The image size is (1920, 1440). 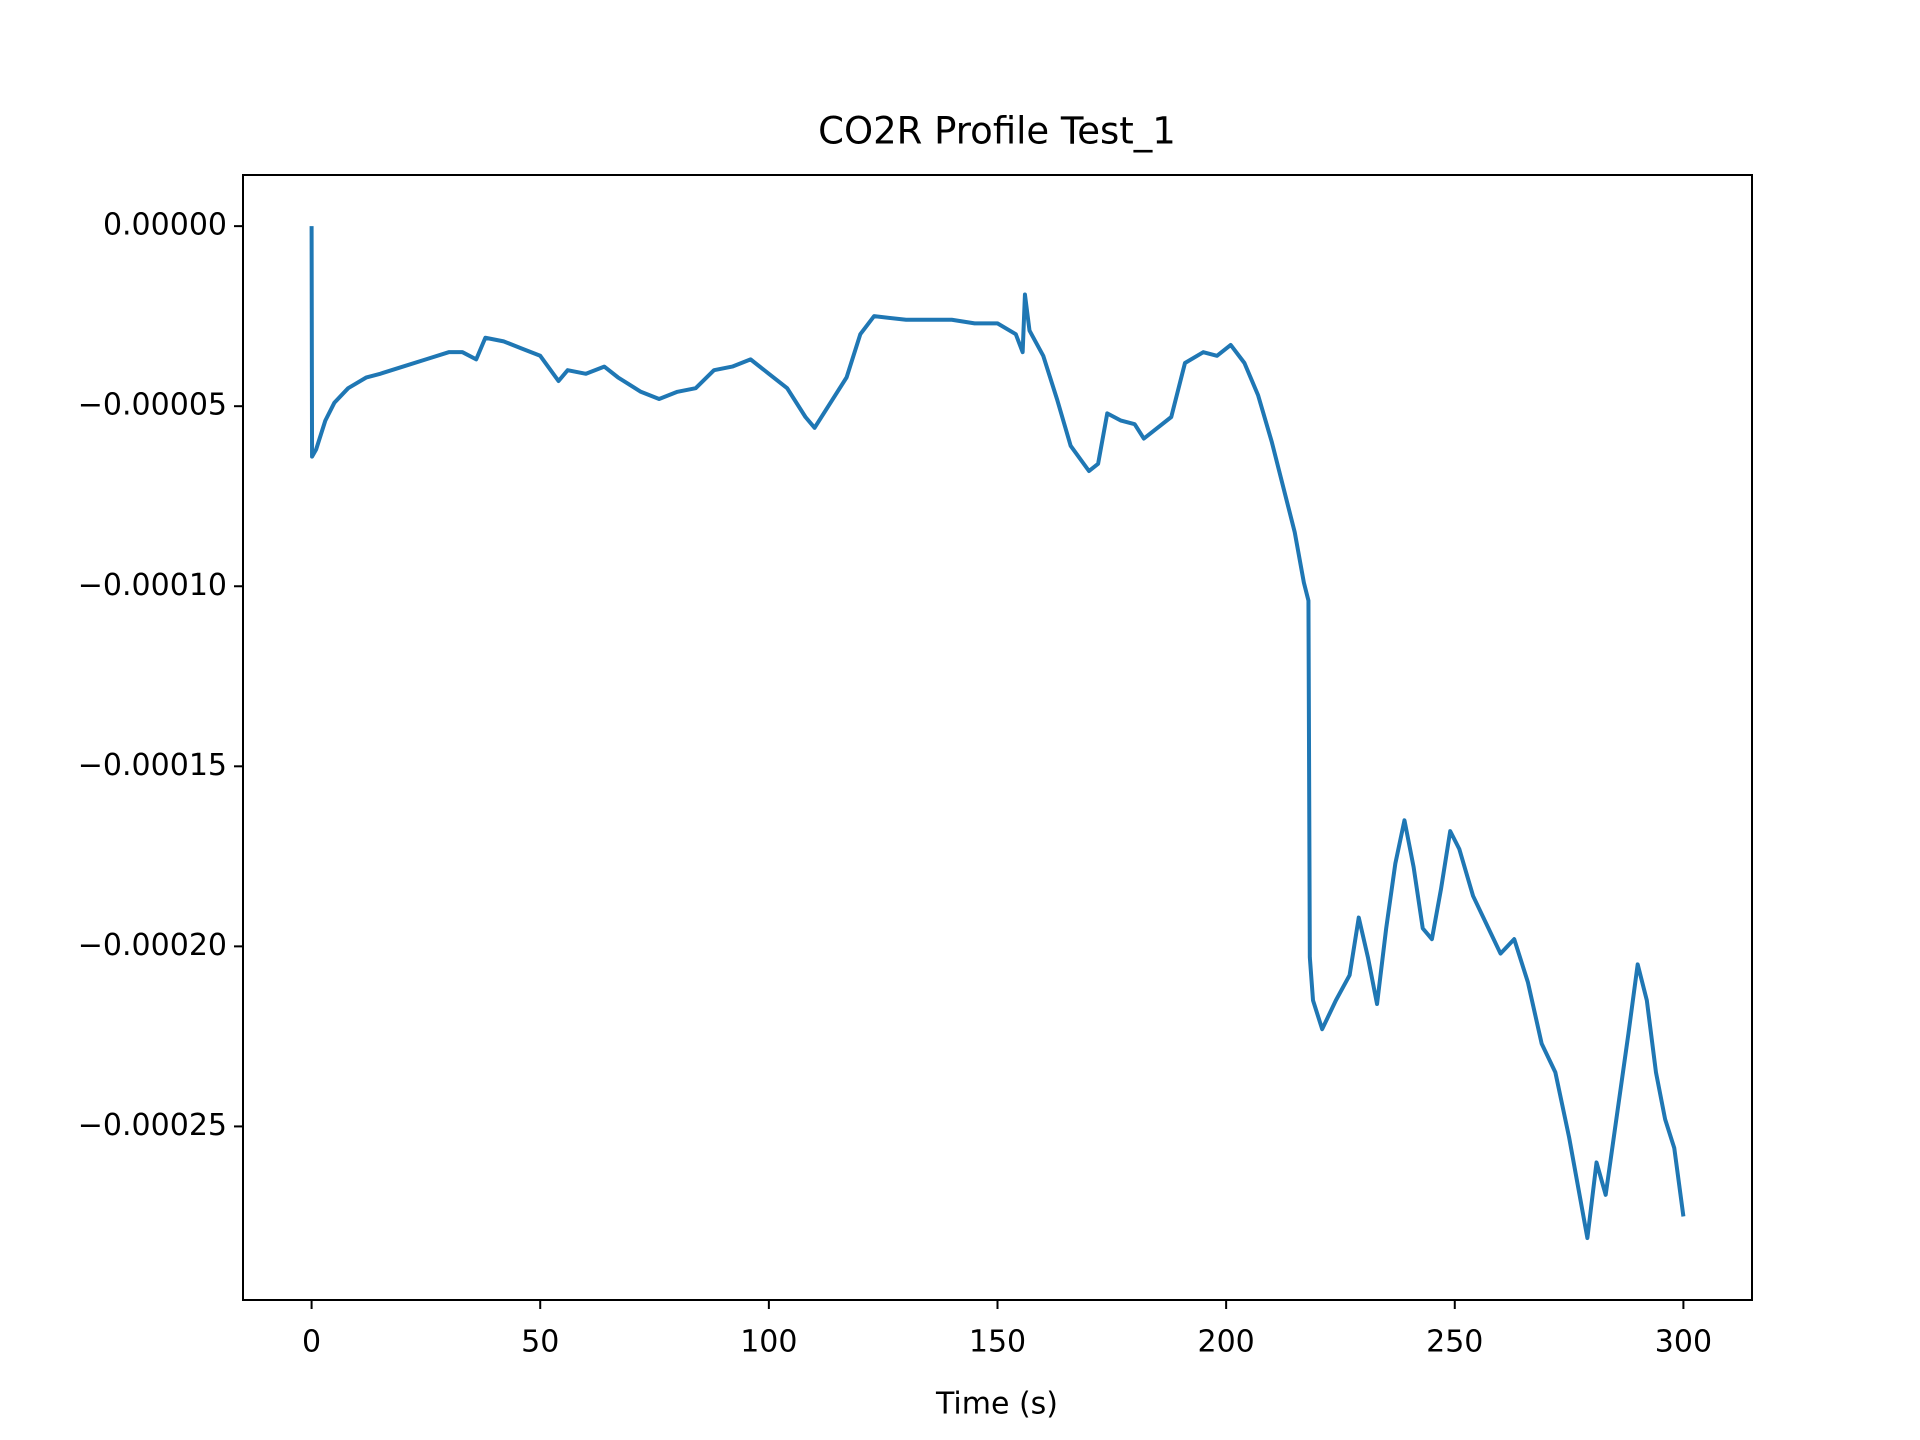 What do you see at coordinates (165, 225) in the screenshot?
I see `y-tick-label: 0.00000` at bounding box center [165, 225].